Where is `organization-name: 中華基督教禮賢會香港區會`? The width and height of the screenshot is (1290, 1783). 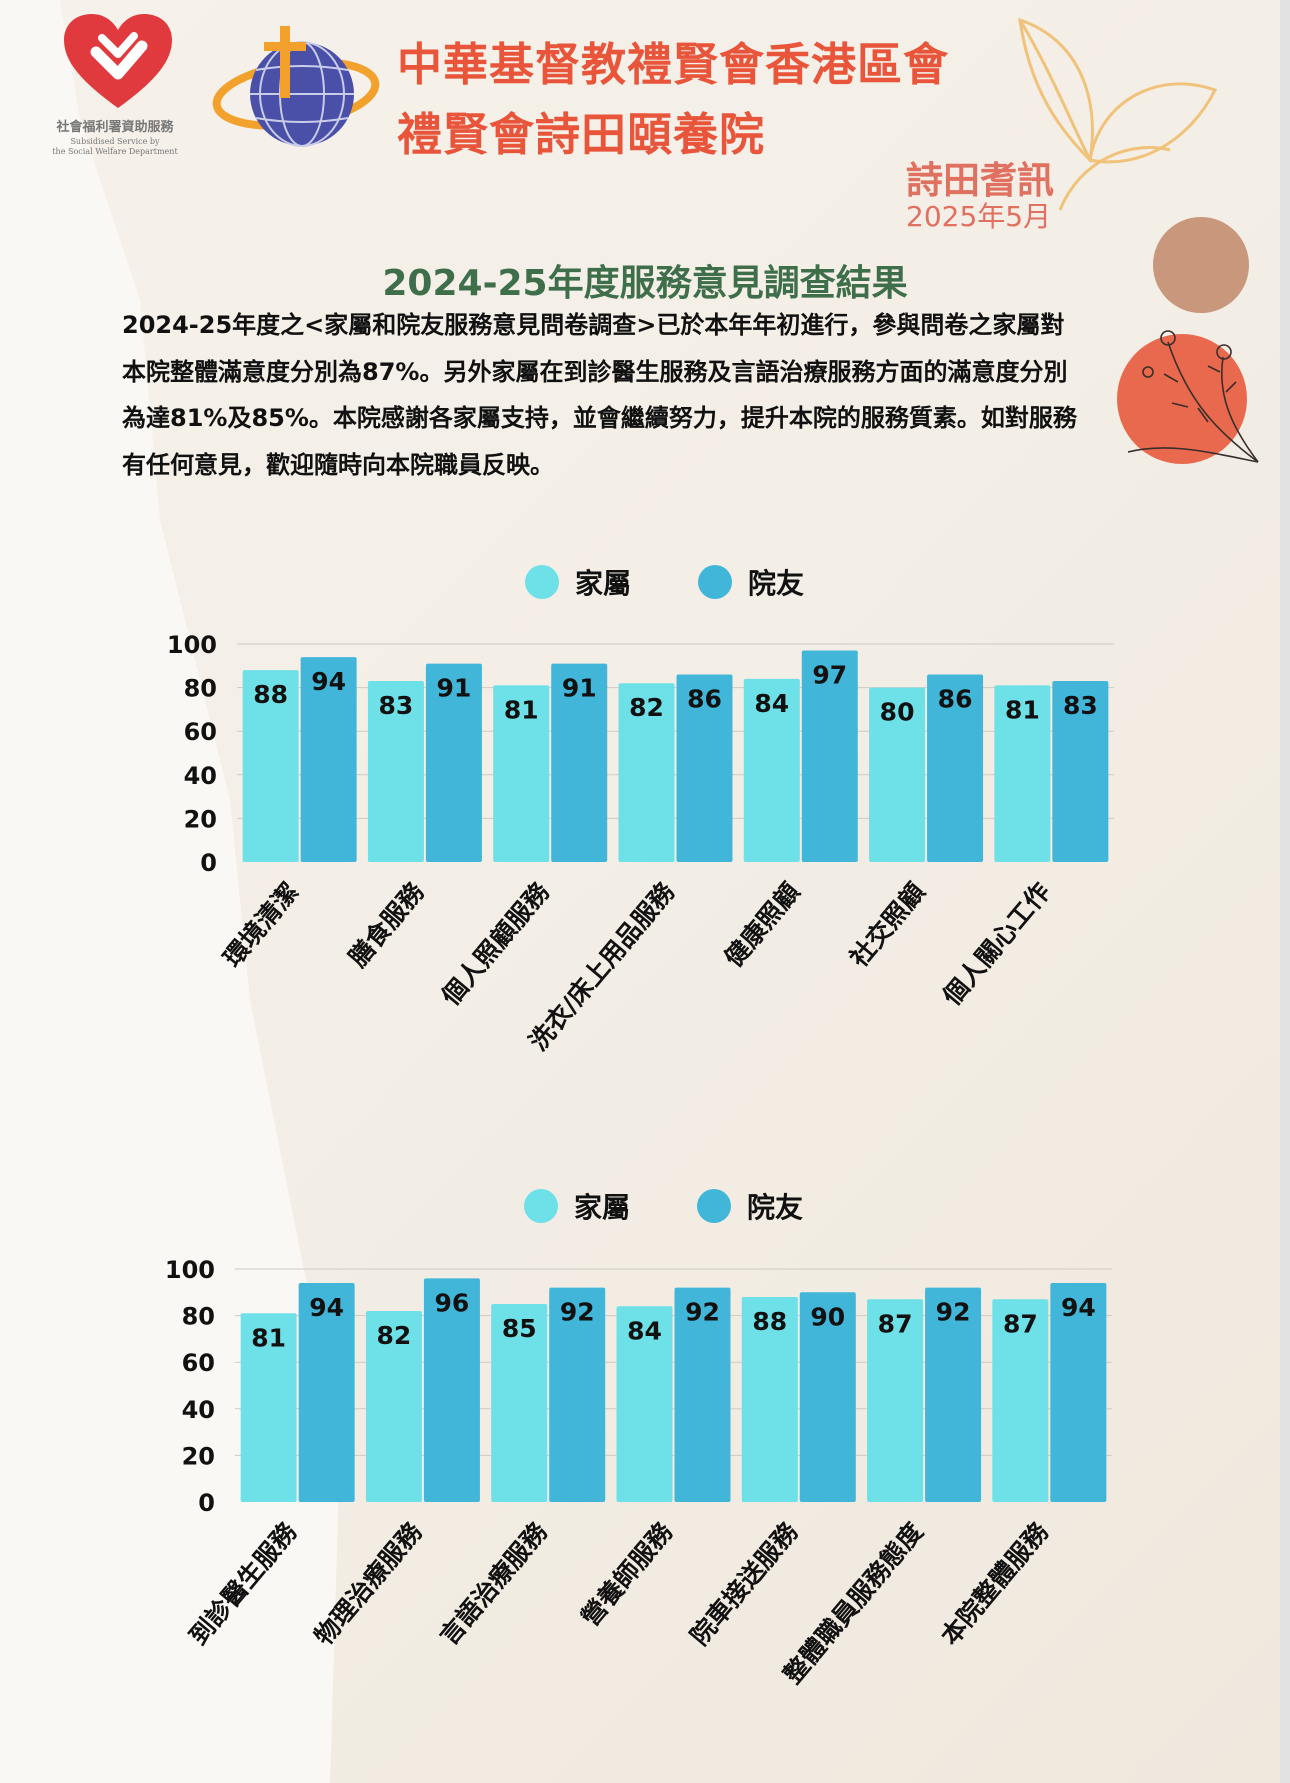
organization-name: 中華基督教禮賢會香港區會 is located at coordinates (673, 64).